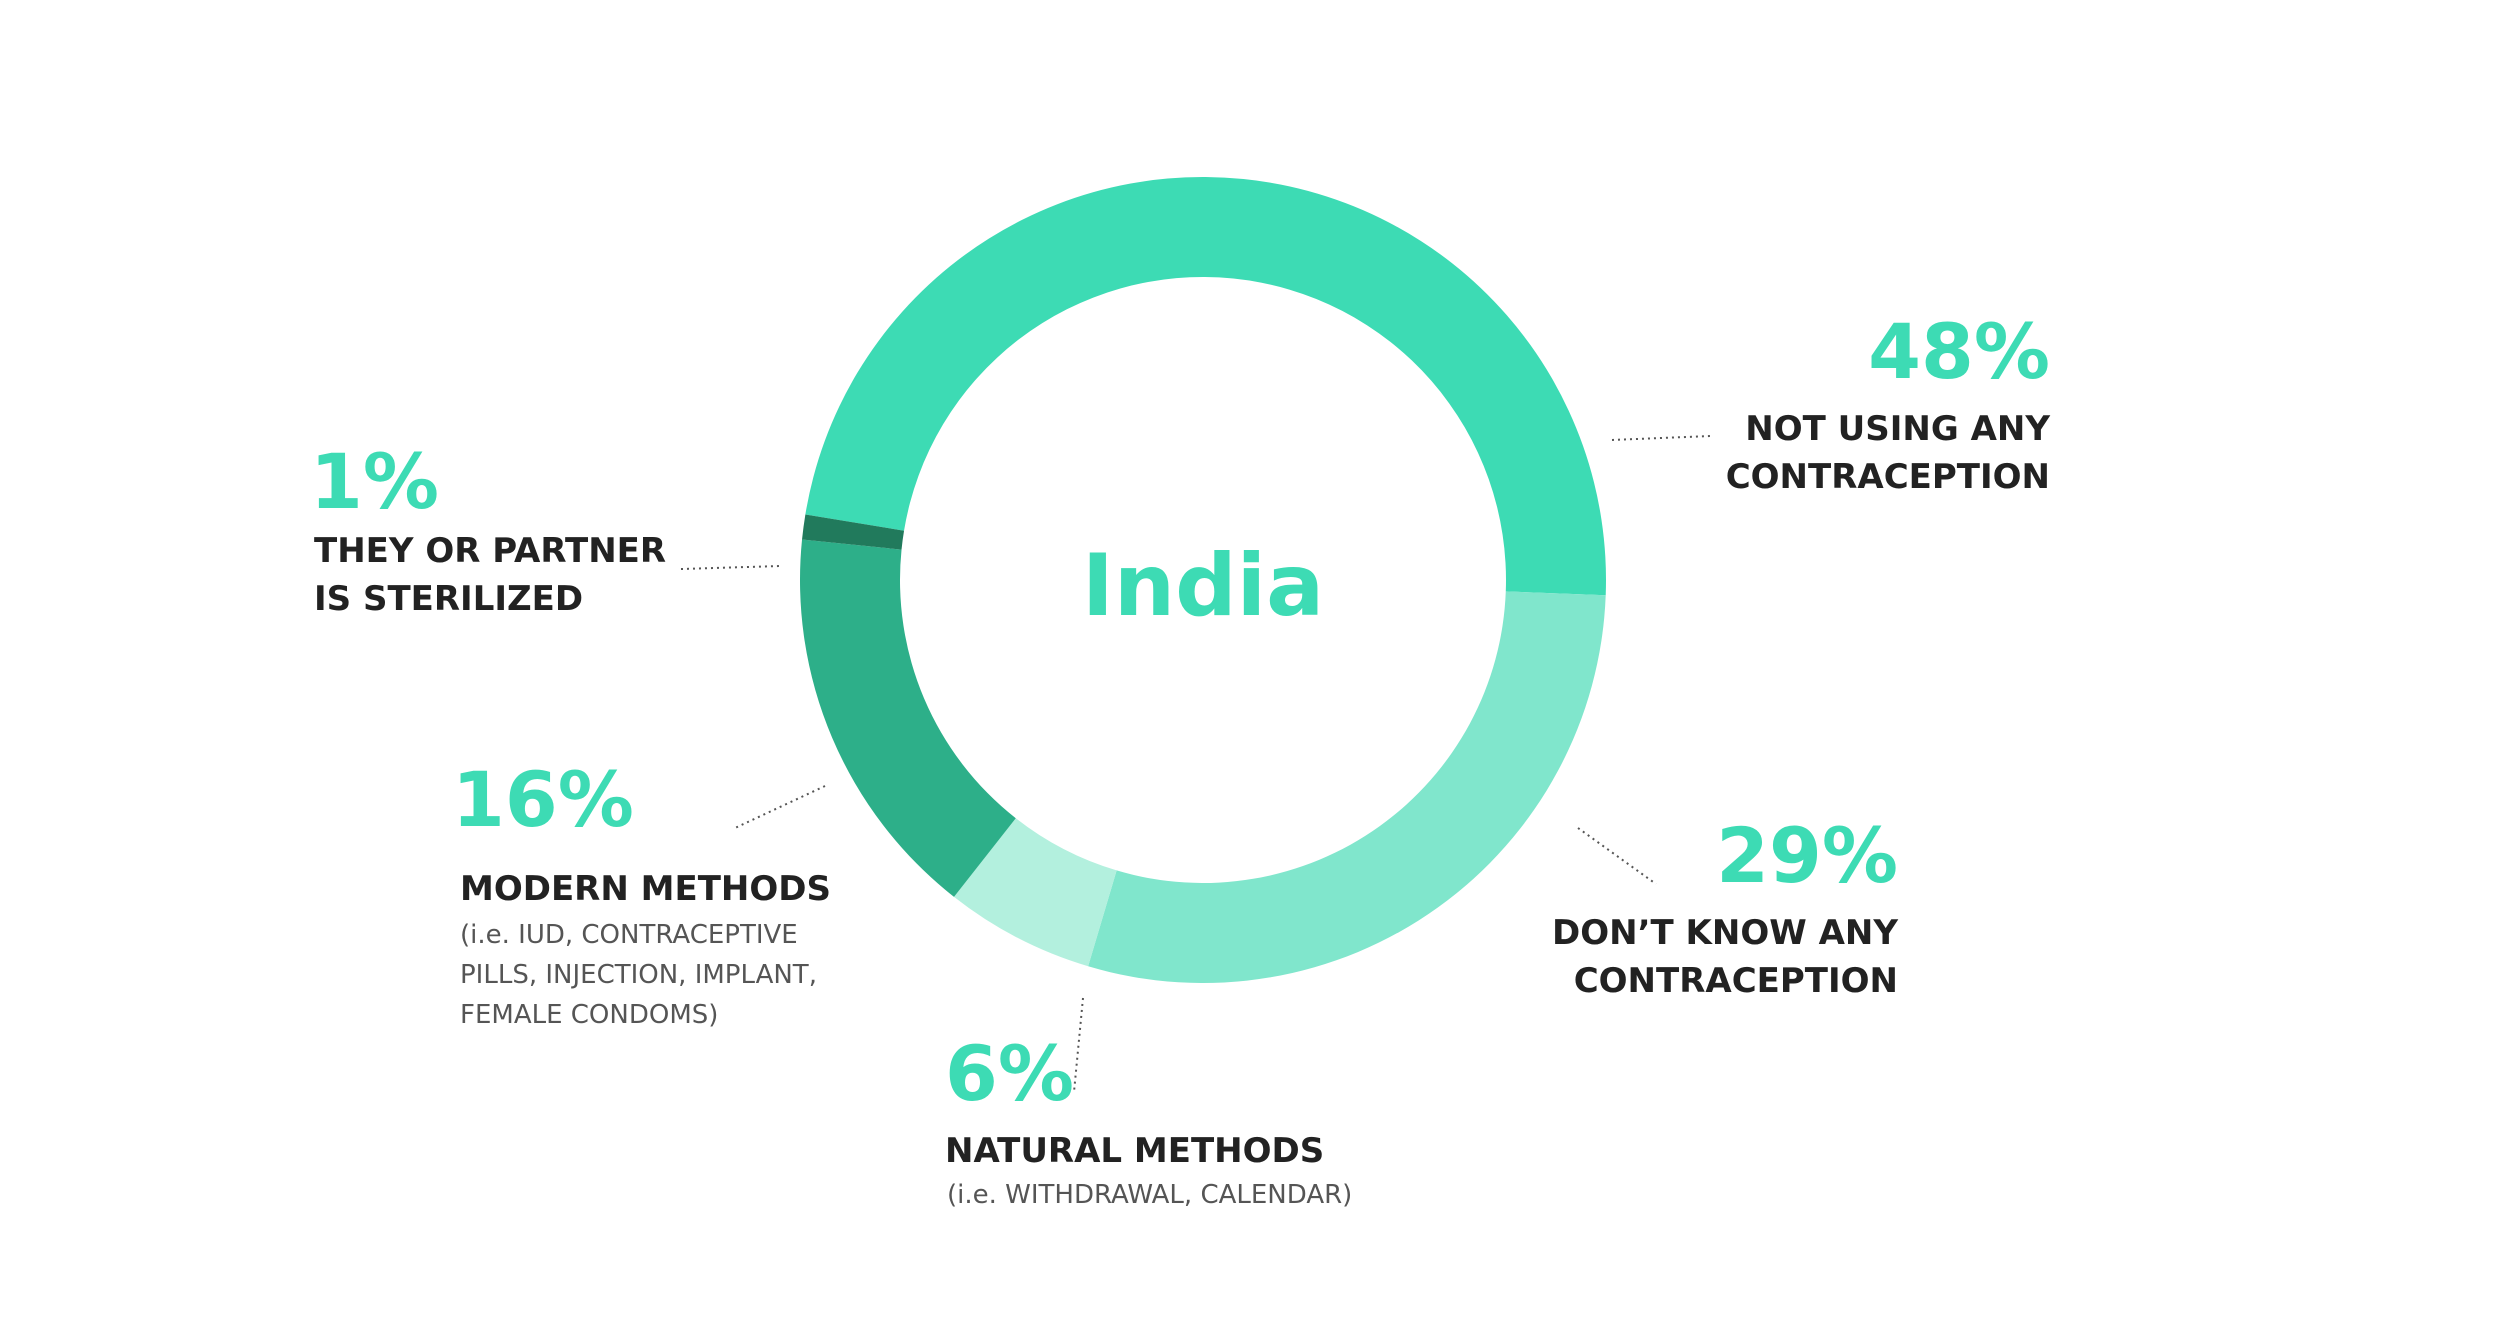  I want to click on label-dont-know-line1: DON’T KNOW ANY, so click(1725, 933).